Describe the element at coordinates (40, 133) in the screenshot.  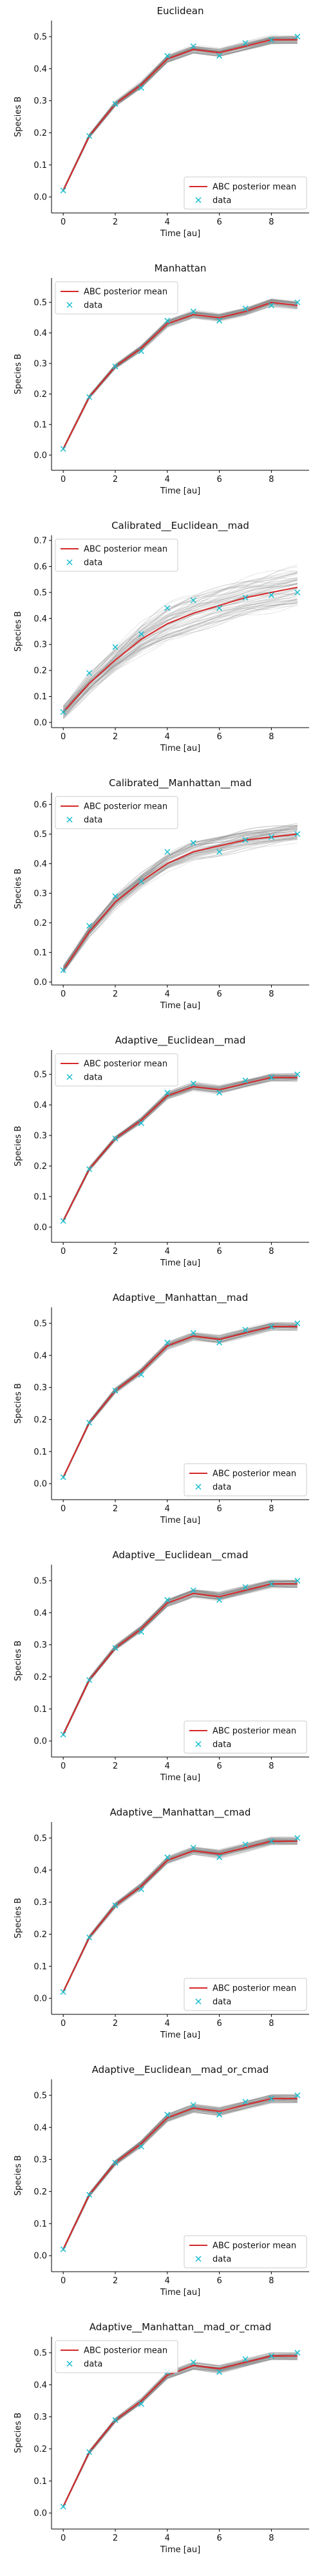
I see `y-tick-label: 0.2` at that location.